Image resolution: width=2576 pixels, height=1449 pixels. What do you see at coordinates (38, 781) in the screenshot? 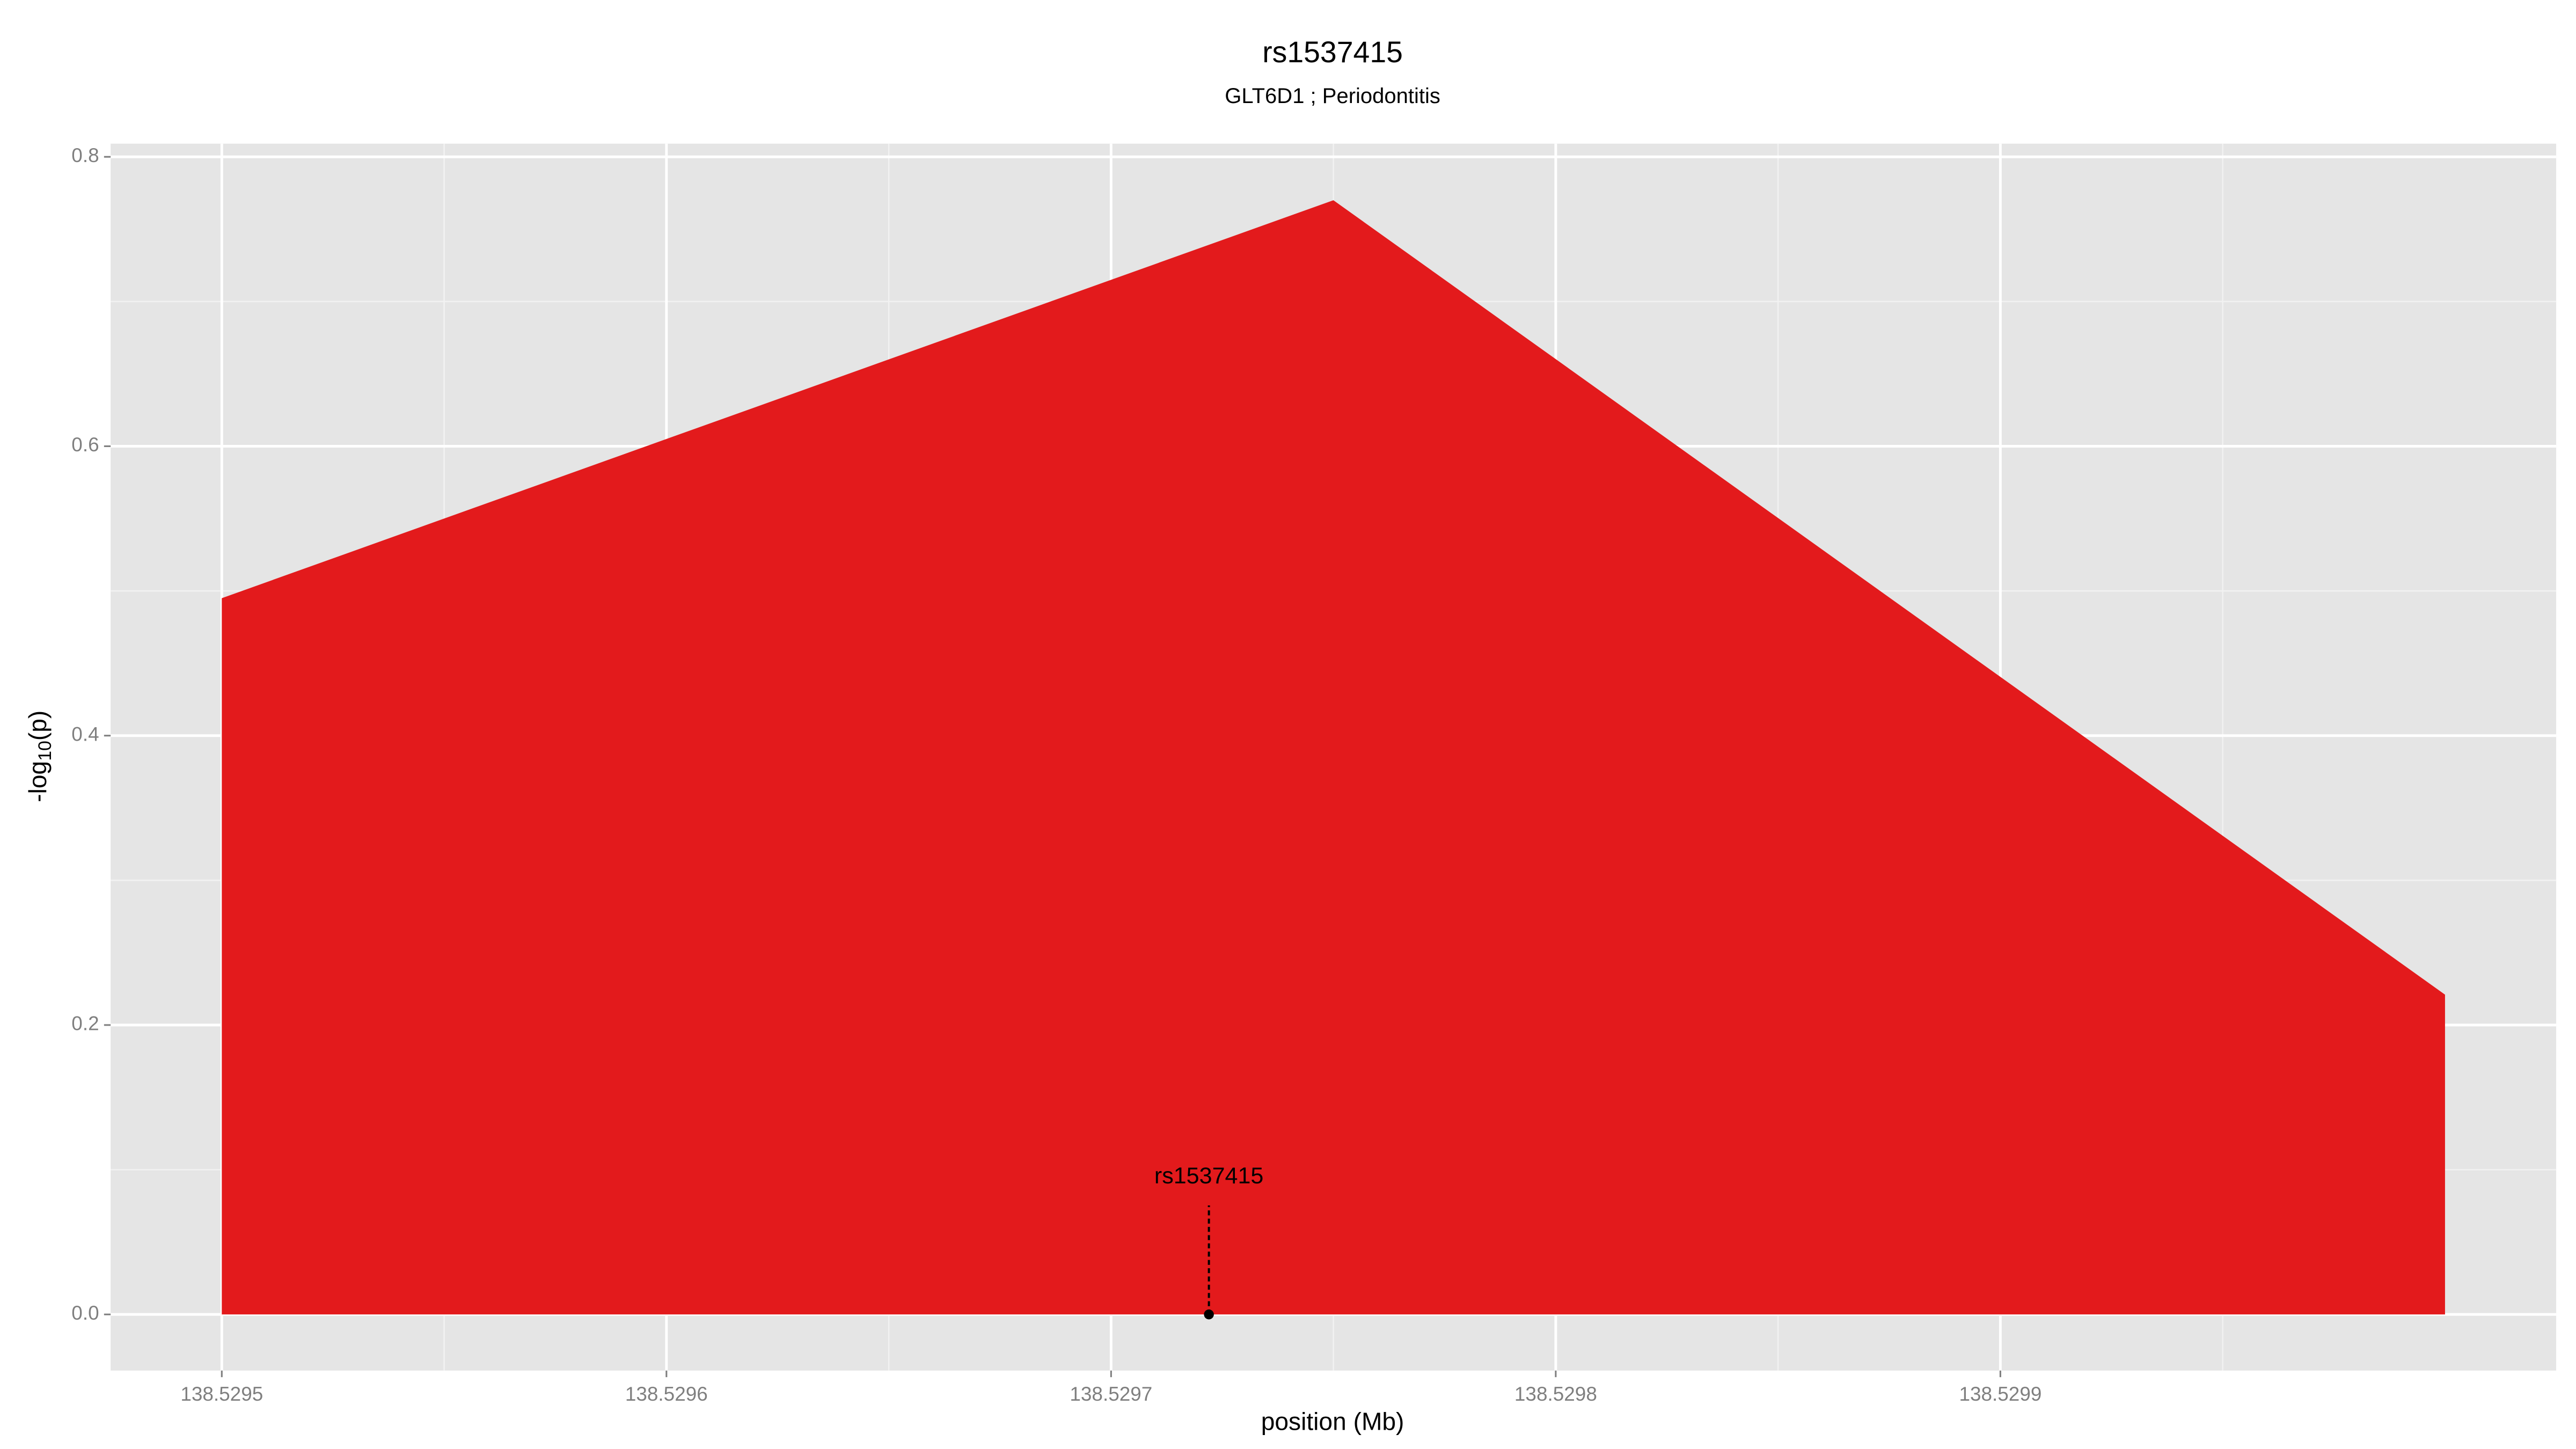
I see `y-label-part: -log` at bounding box center [38, 781].